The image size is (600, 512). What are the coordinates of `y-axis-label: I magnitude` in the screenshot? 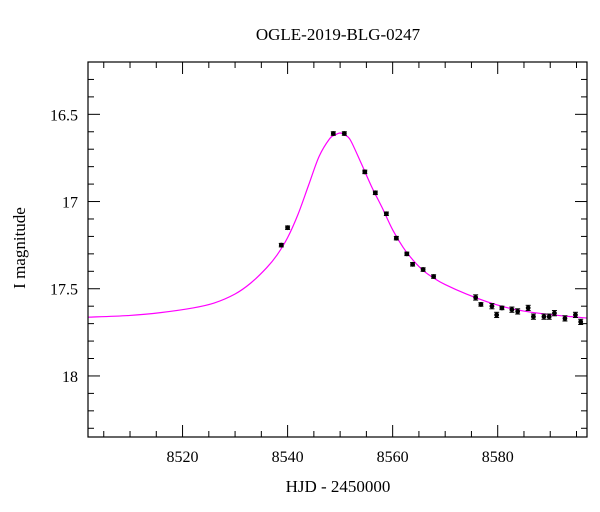 It's located at (19, 248).